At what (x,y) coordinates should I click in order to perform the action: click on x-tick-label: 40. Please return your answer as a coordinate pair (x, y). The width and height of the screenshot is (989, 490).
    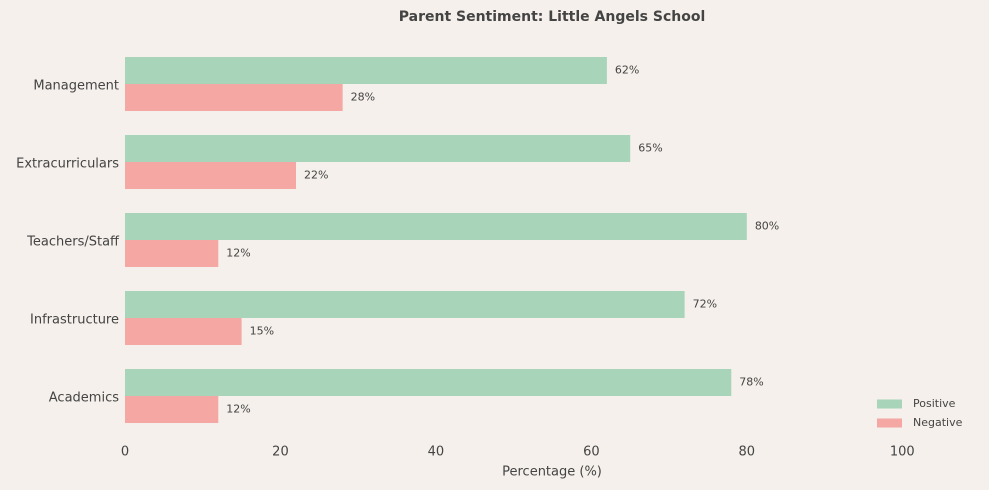
    Looking at the image, I should click on (436, 452).